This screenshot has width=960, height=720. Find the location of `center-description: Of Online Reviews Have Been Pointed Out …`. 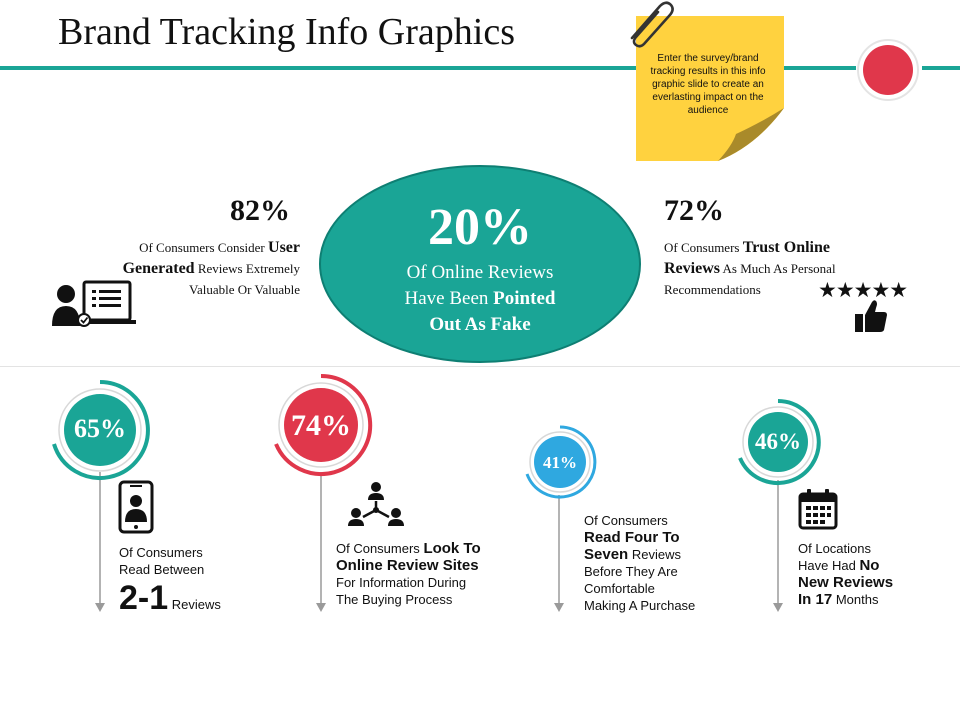

center-description: Of Online Reviews Have Been Pointed Out … is located at coordinates (480, 298).